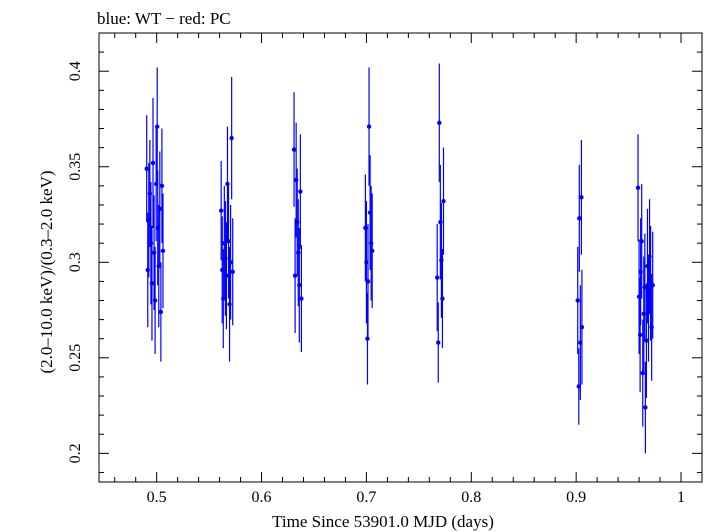 The height and width of the screenshot is (532, 705). I want to click on y-tick-label: 0.3, so click(75, 262).